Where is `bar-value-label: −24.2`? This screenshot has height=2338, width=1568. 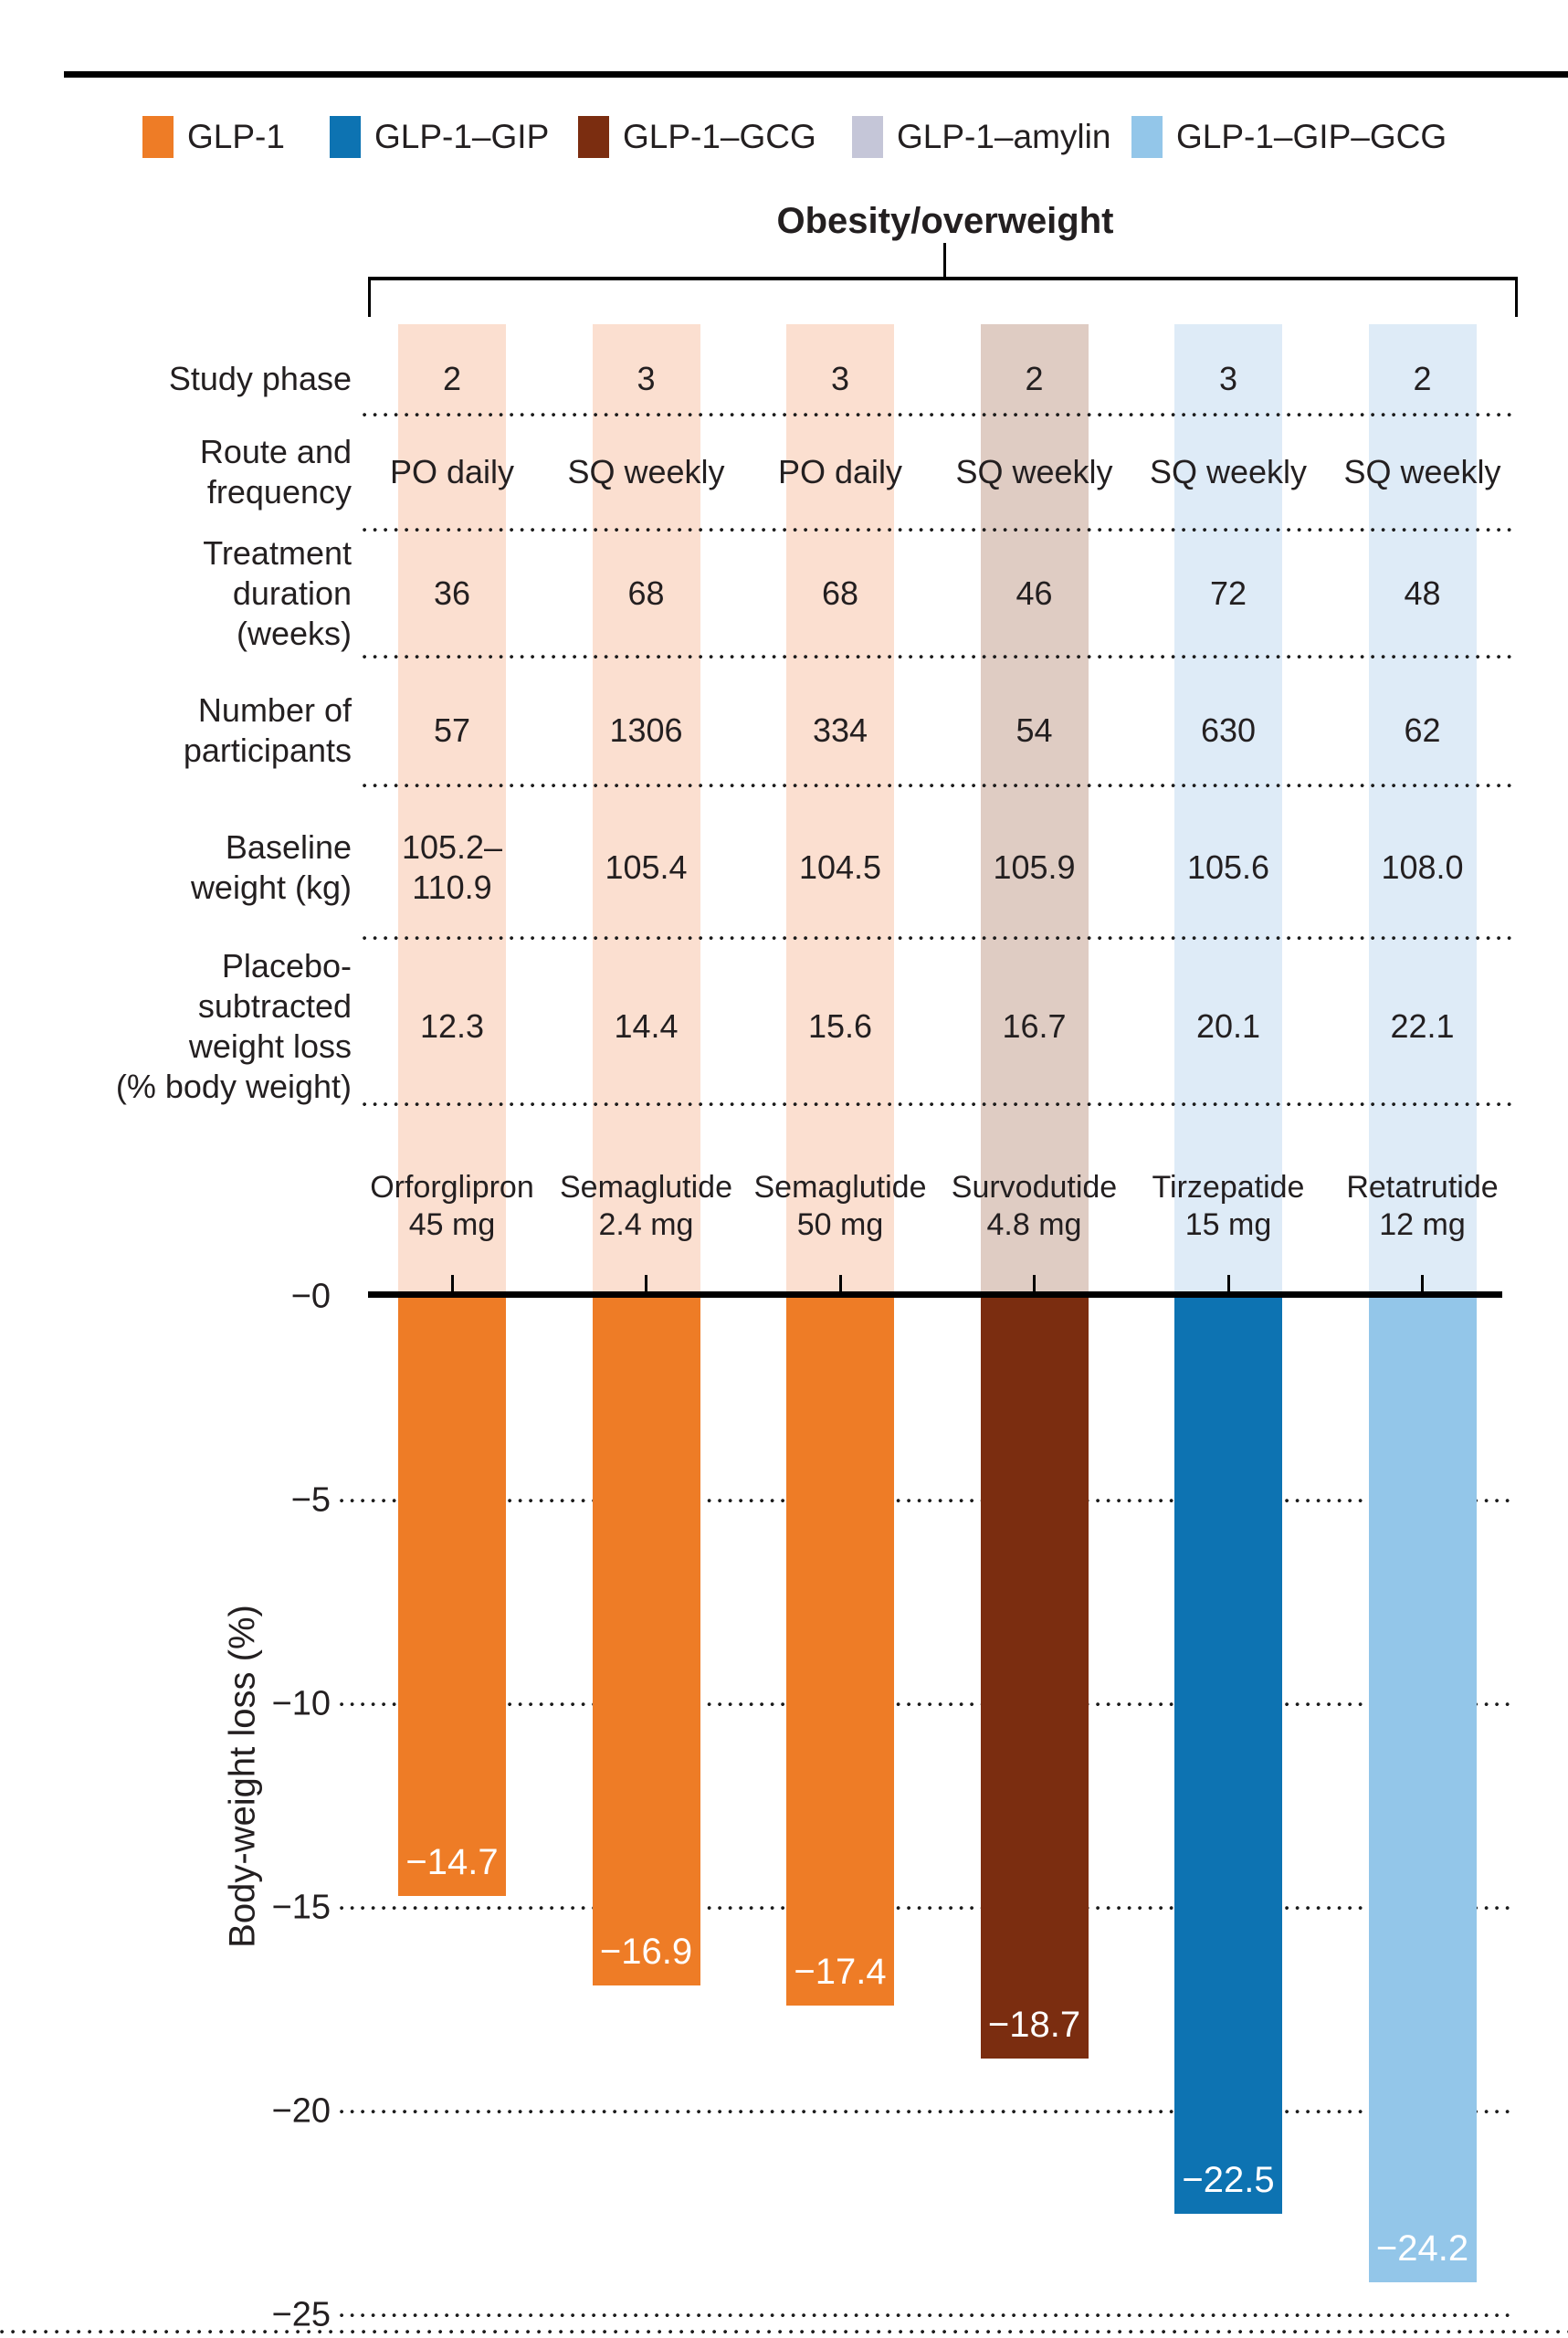
bar-value-label: −24.2 is located at coordinates (1422, 2248).